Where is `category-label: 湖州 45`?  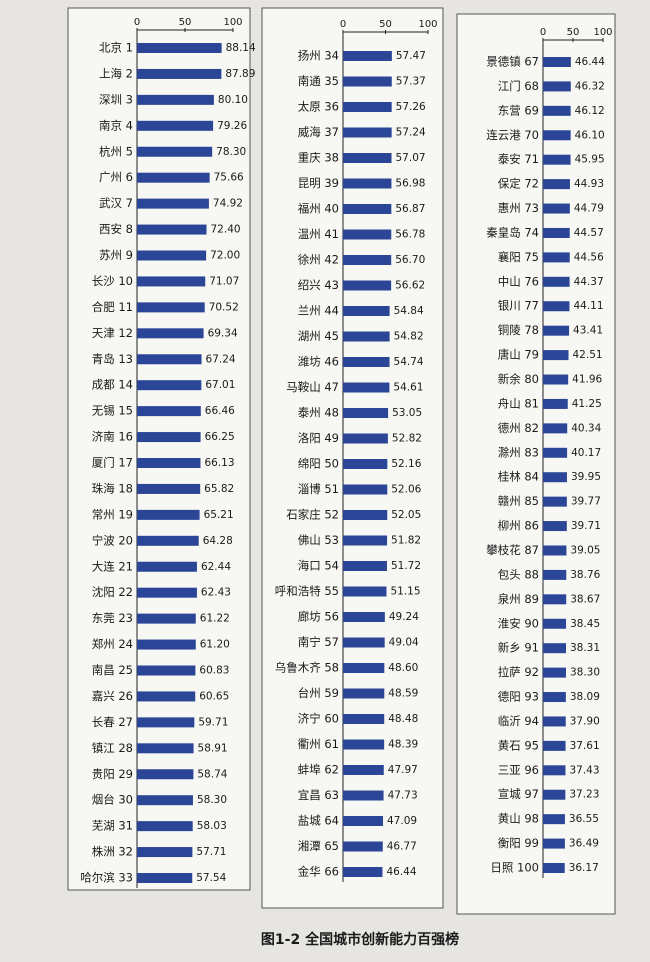
category-label: 湖州 45 is located at coordinates (318, 336).